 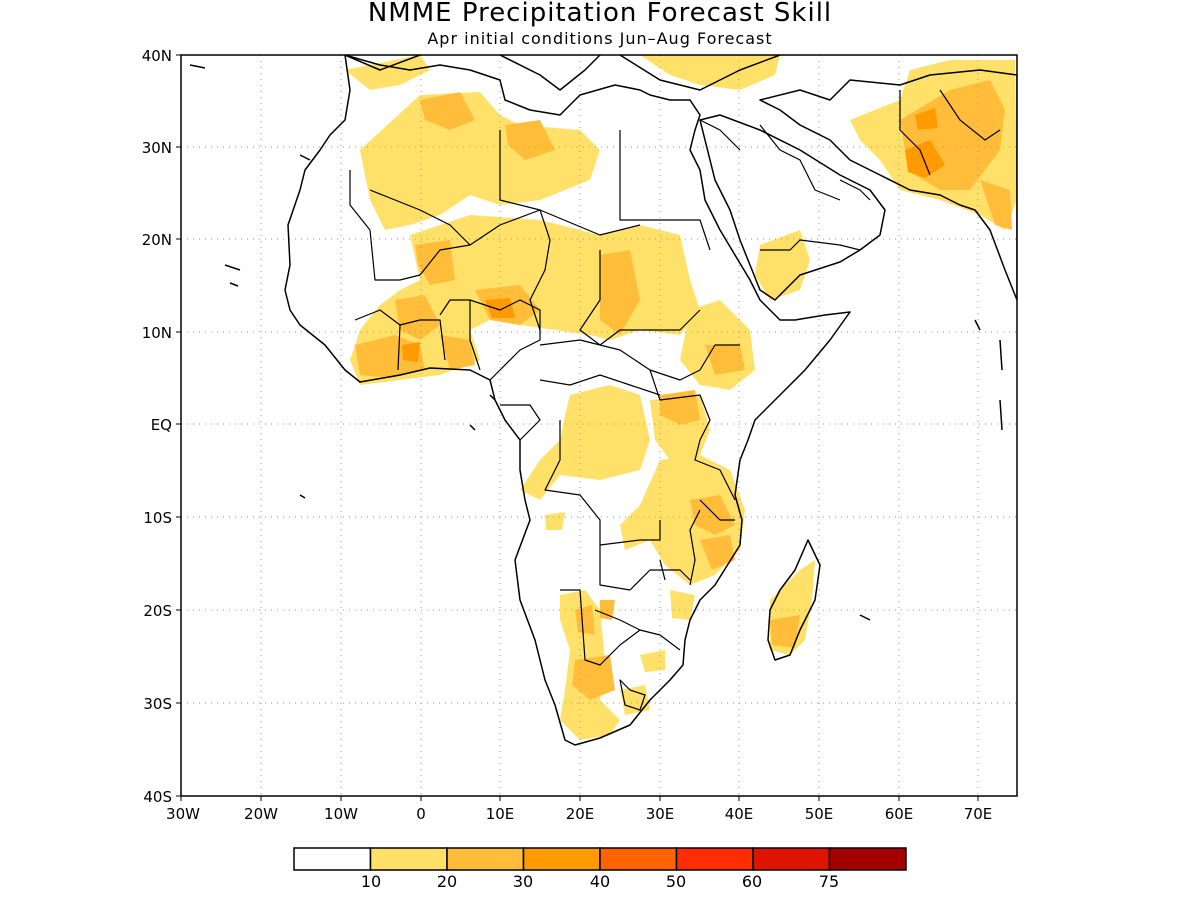 I want to click on lon-label: 50E, so click(x=819, y=814).